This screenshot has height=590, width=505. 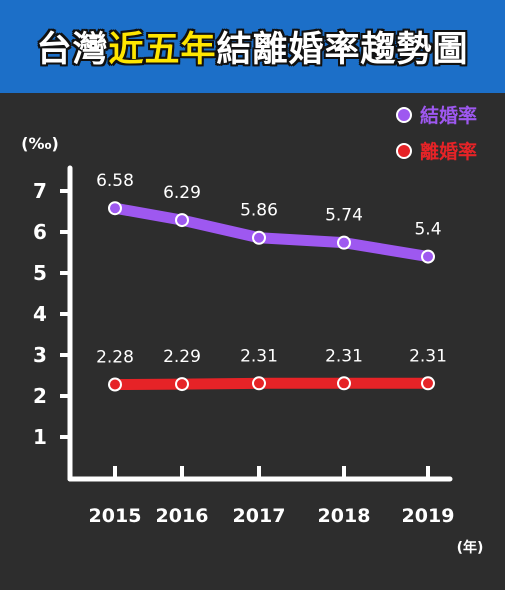 What do you see at coordinates (40, 396) in the screenshot?
I see `y-tick-label-2: 2` at bounding box center [40, 396].